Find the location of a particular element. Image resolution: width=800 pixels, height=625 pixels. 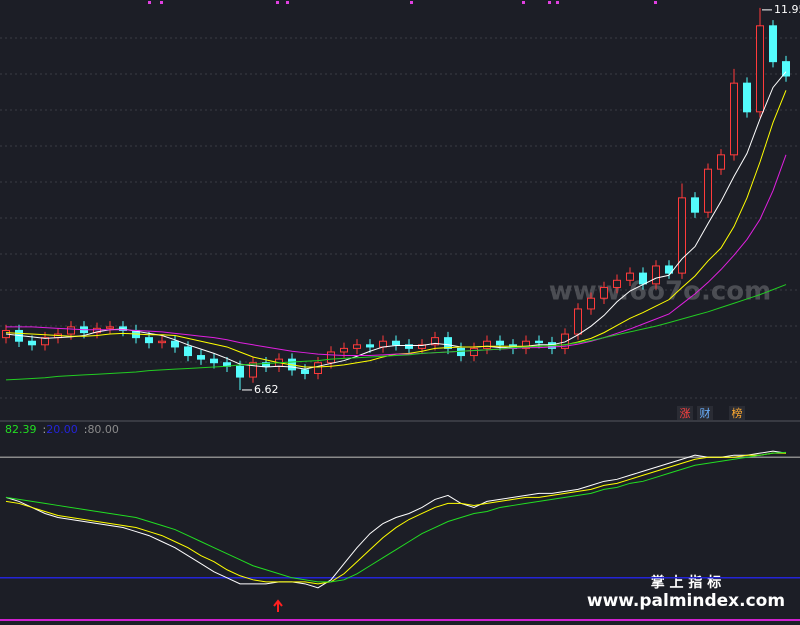

level-label: 80.00 is located at coordinates (103, 429).